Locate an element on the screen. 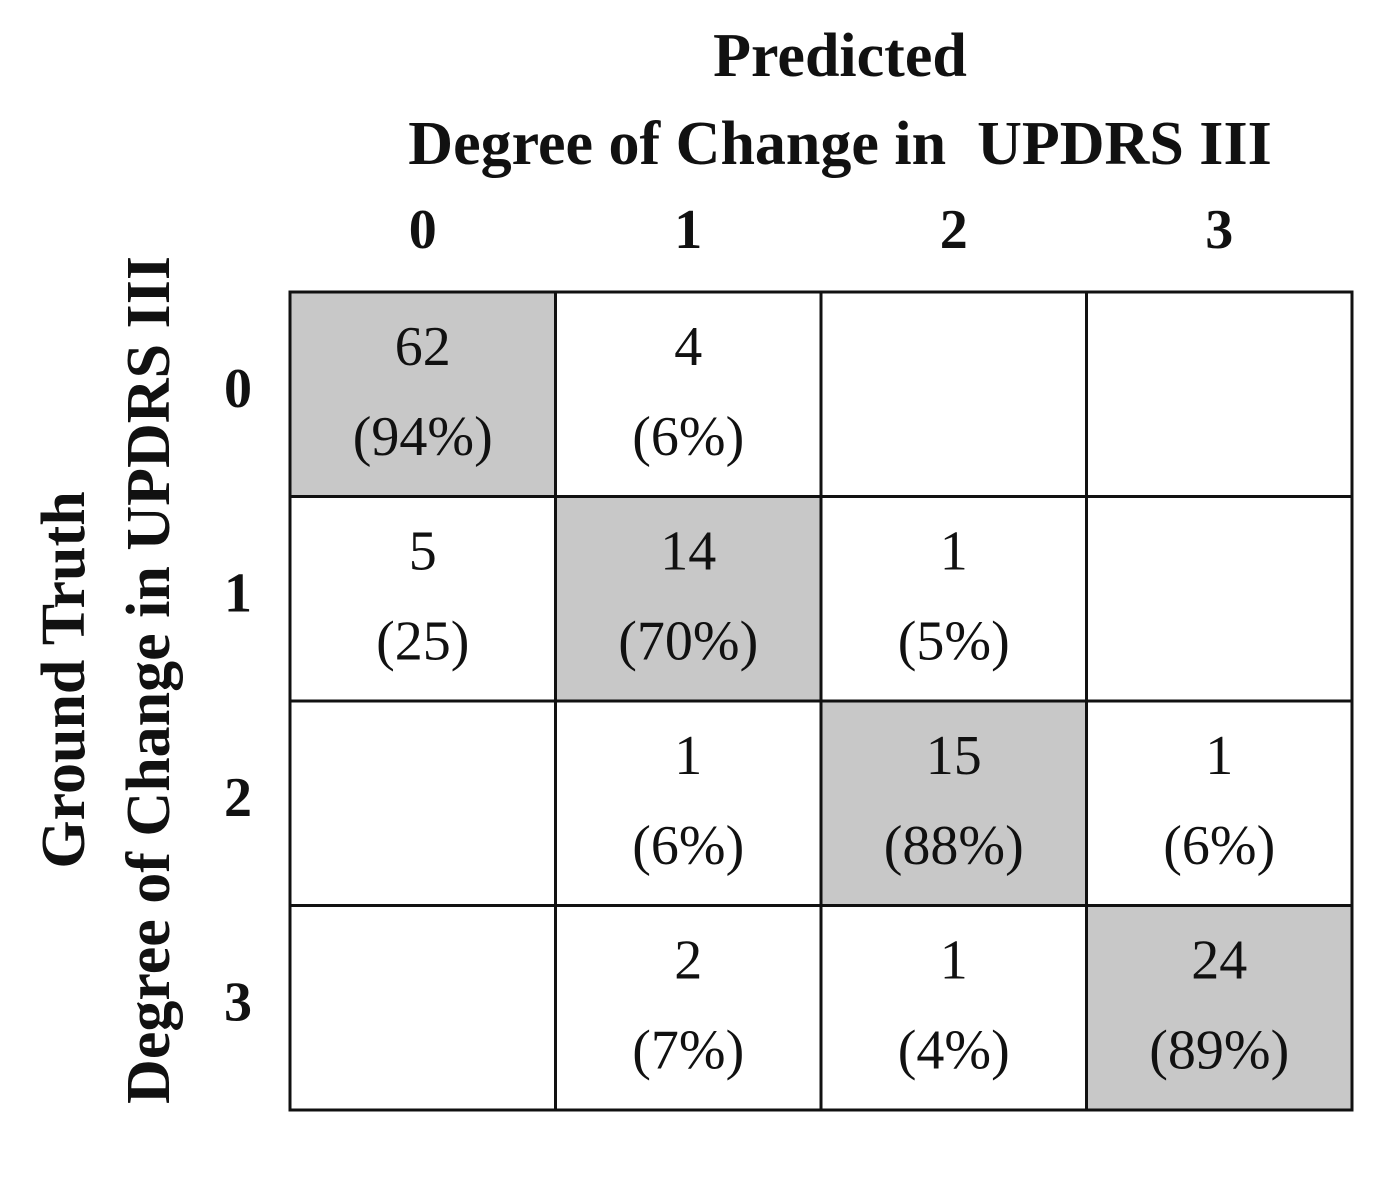 This screenshot has width=1383, height=1198. cell-share: (88%) is located at coordinates (954, 846).